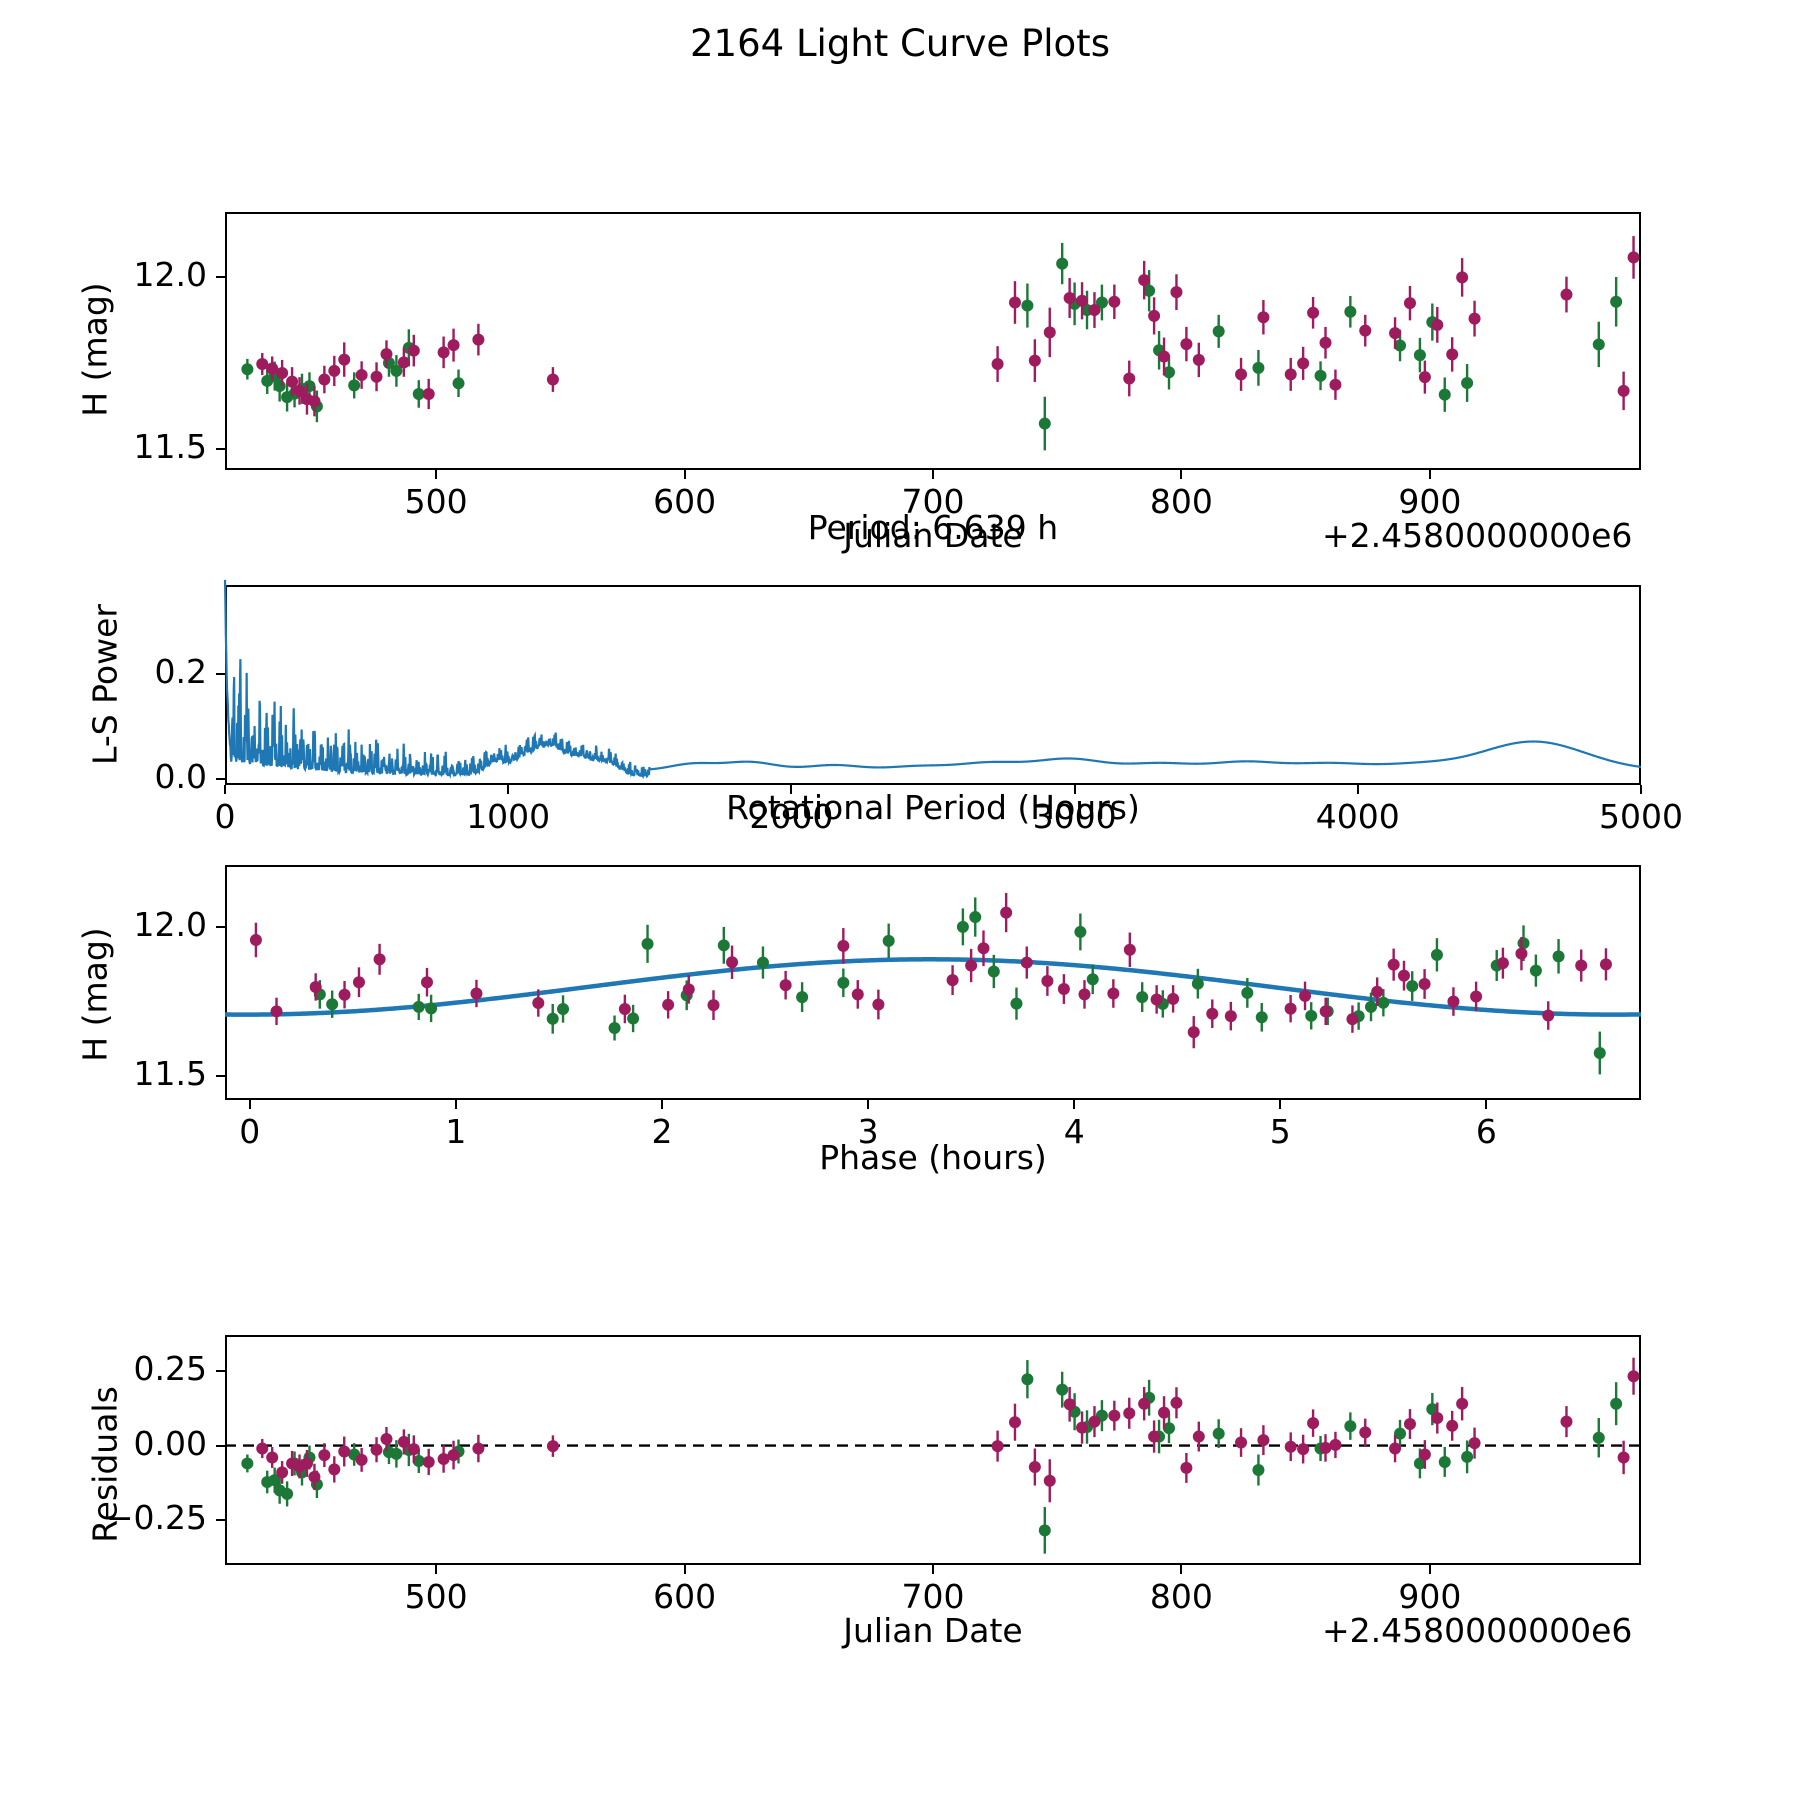  What do you see at coordinates (170, 1443) in the screenshot?
I see `y-tick-label: 0.00` at bounding box center [170, 1443].